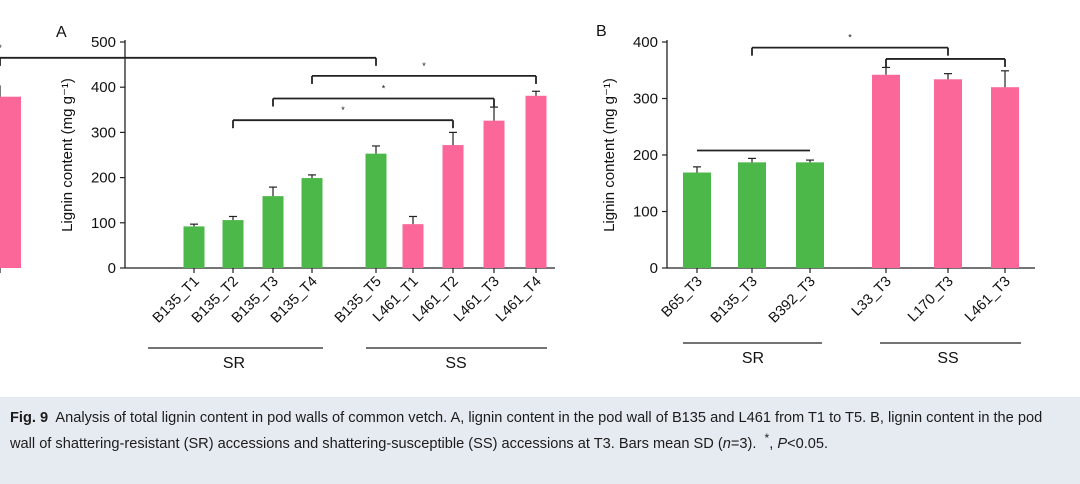 The width and height of the screenshot is (1080, 484). What do you see at coordinates (792, 300) in the screenshot?
I see `panel-b-category-label: B392_T3` at bounding box center [792, 300].